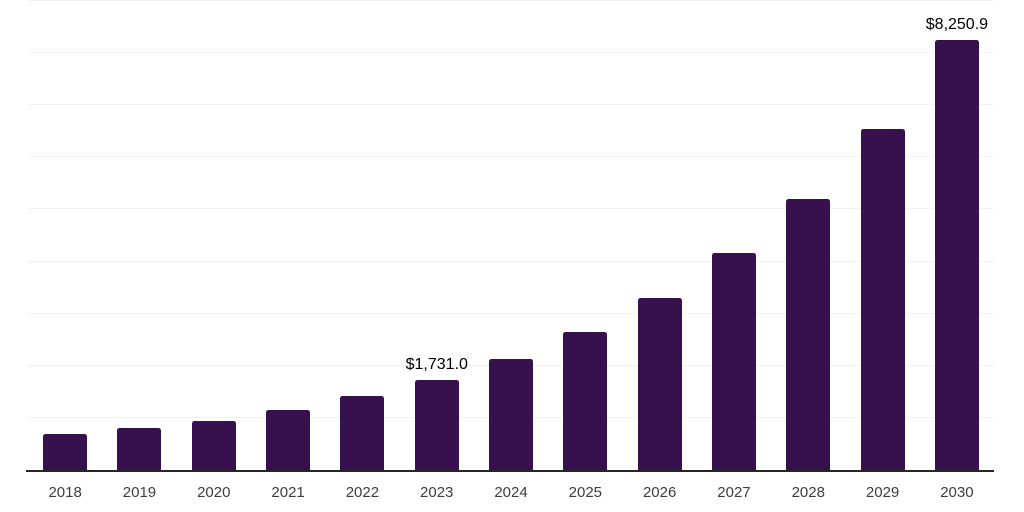  I want to click on bar-slot-2024, so click(511, 235).